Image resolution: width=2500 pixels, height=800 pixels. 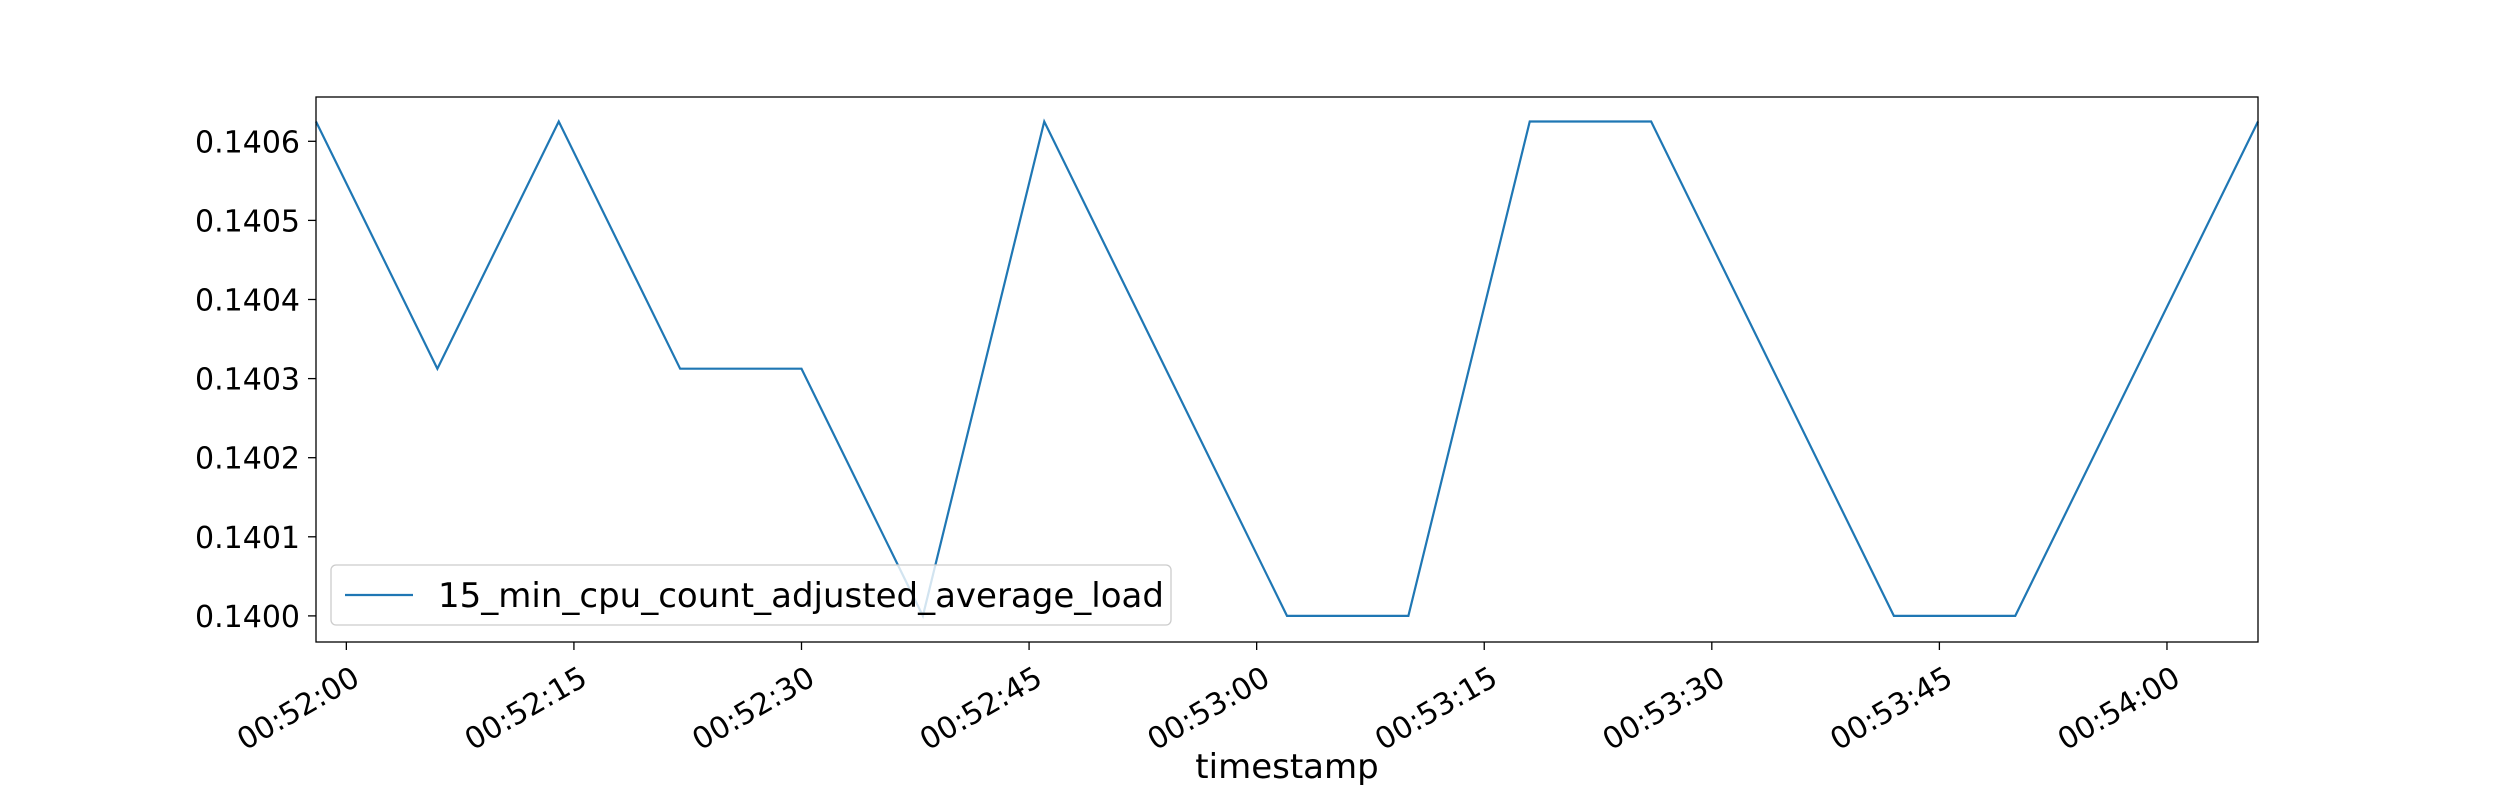 What do you see at coordinates (247, 459) in the screenshot?
I see `y-tick-label: 0.1402` at bounding box center [247, 459].